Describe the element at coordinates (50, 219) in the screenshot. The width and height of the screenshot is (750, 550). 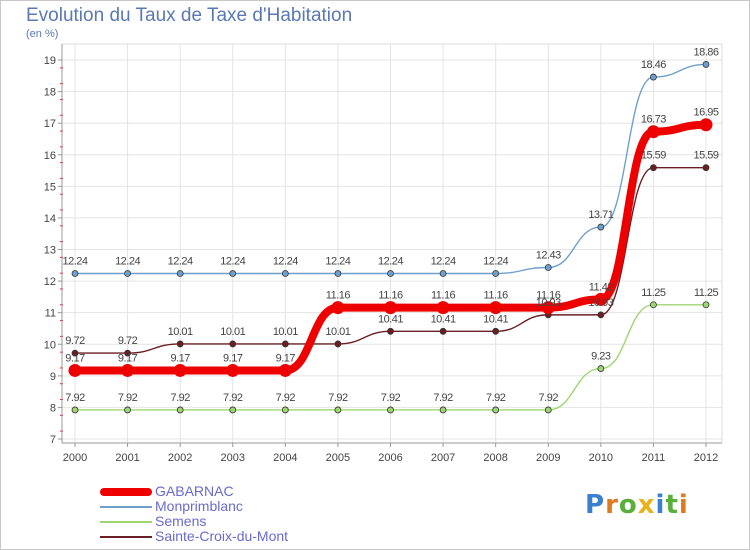
I see `y-tick-label-14: 14` at that location.